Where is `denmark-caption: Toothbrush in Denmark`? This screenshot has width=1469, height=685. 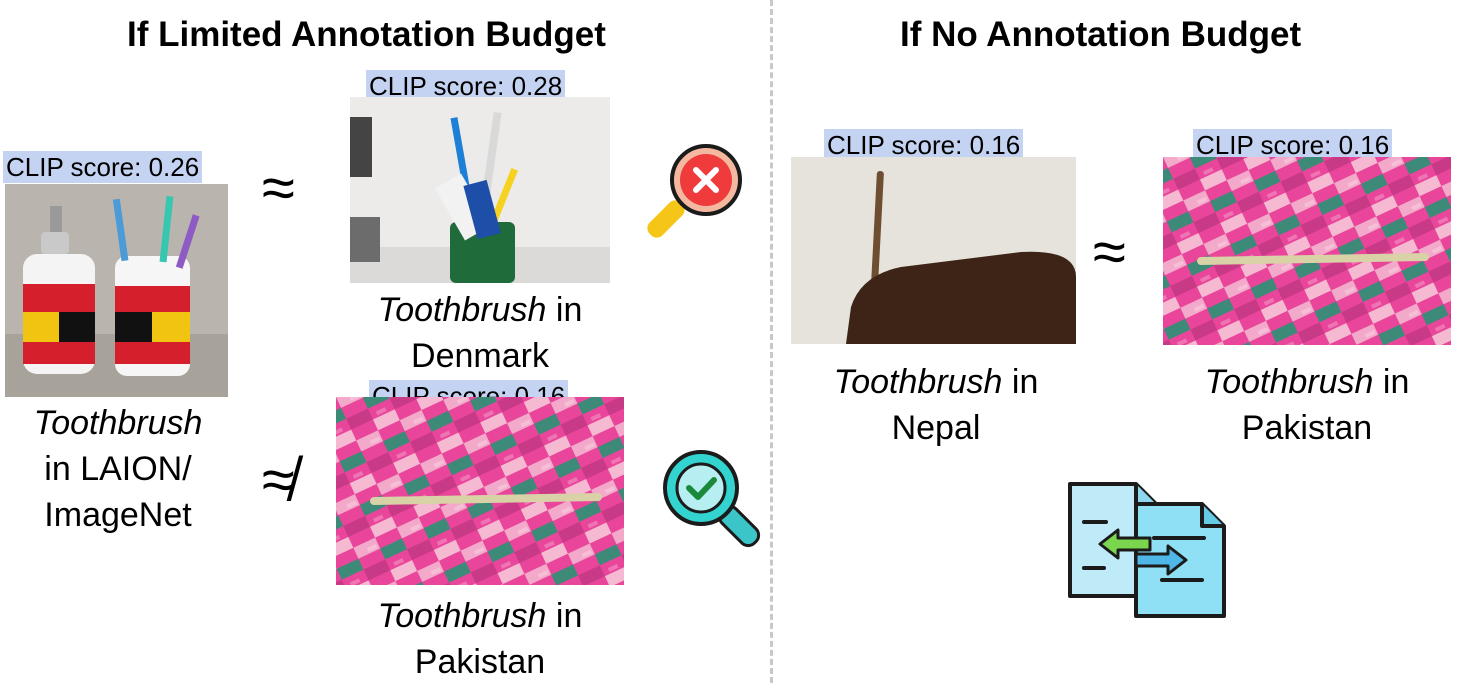 denmark-caption: Toothbrush in Denmark is located at coordinates (480, 333).